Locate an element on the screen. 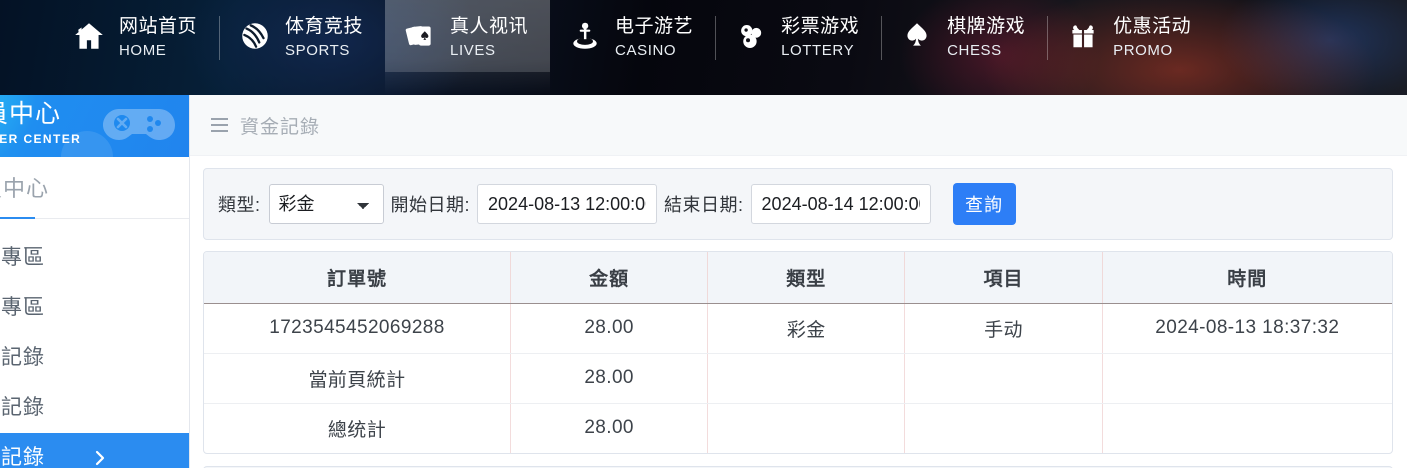 Image resolution: width=1407 pixels, height=468 pixels. nav-label-en: CHESS is located at coordinates (974, 50).